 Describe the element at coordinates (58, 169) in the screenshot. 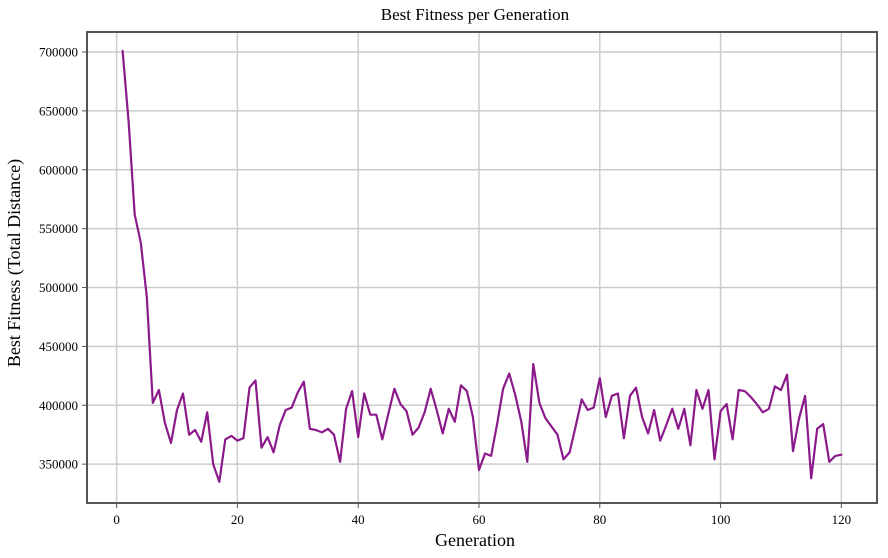

I see `y-tick-label: 600000` at that location.